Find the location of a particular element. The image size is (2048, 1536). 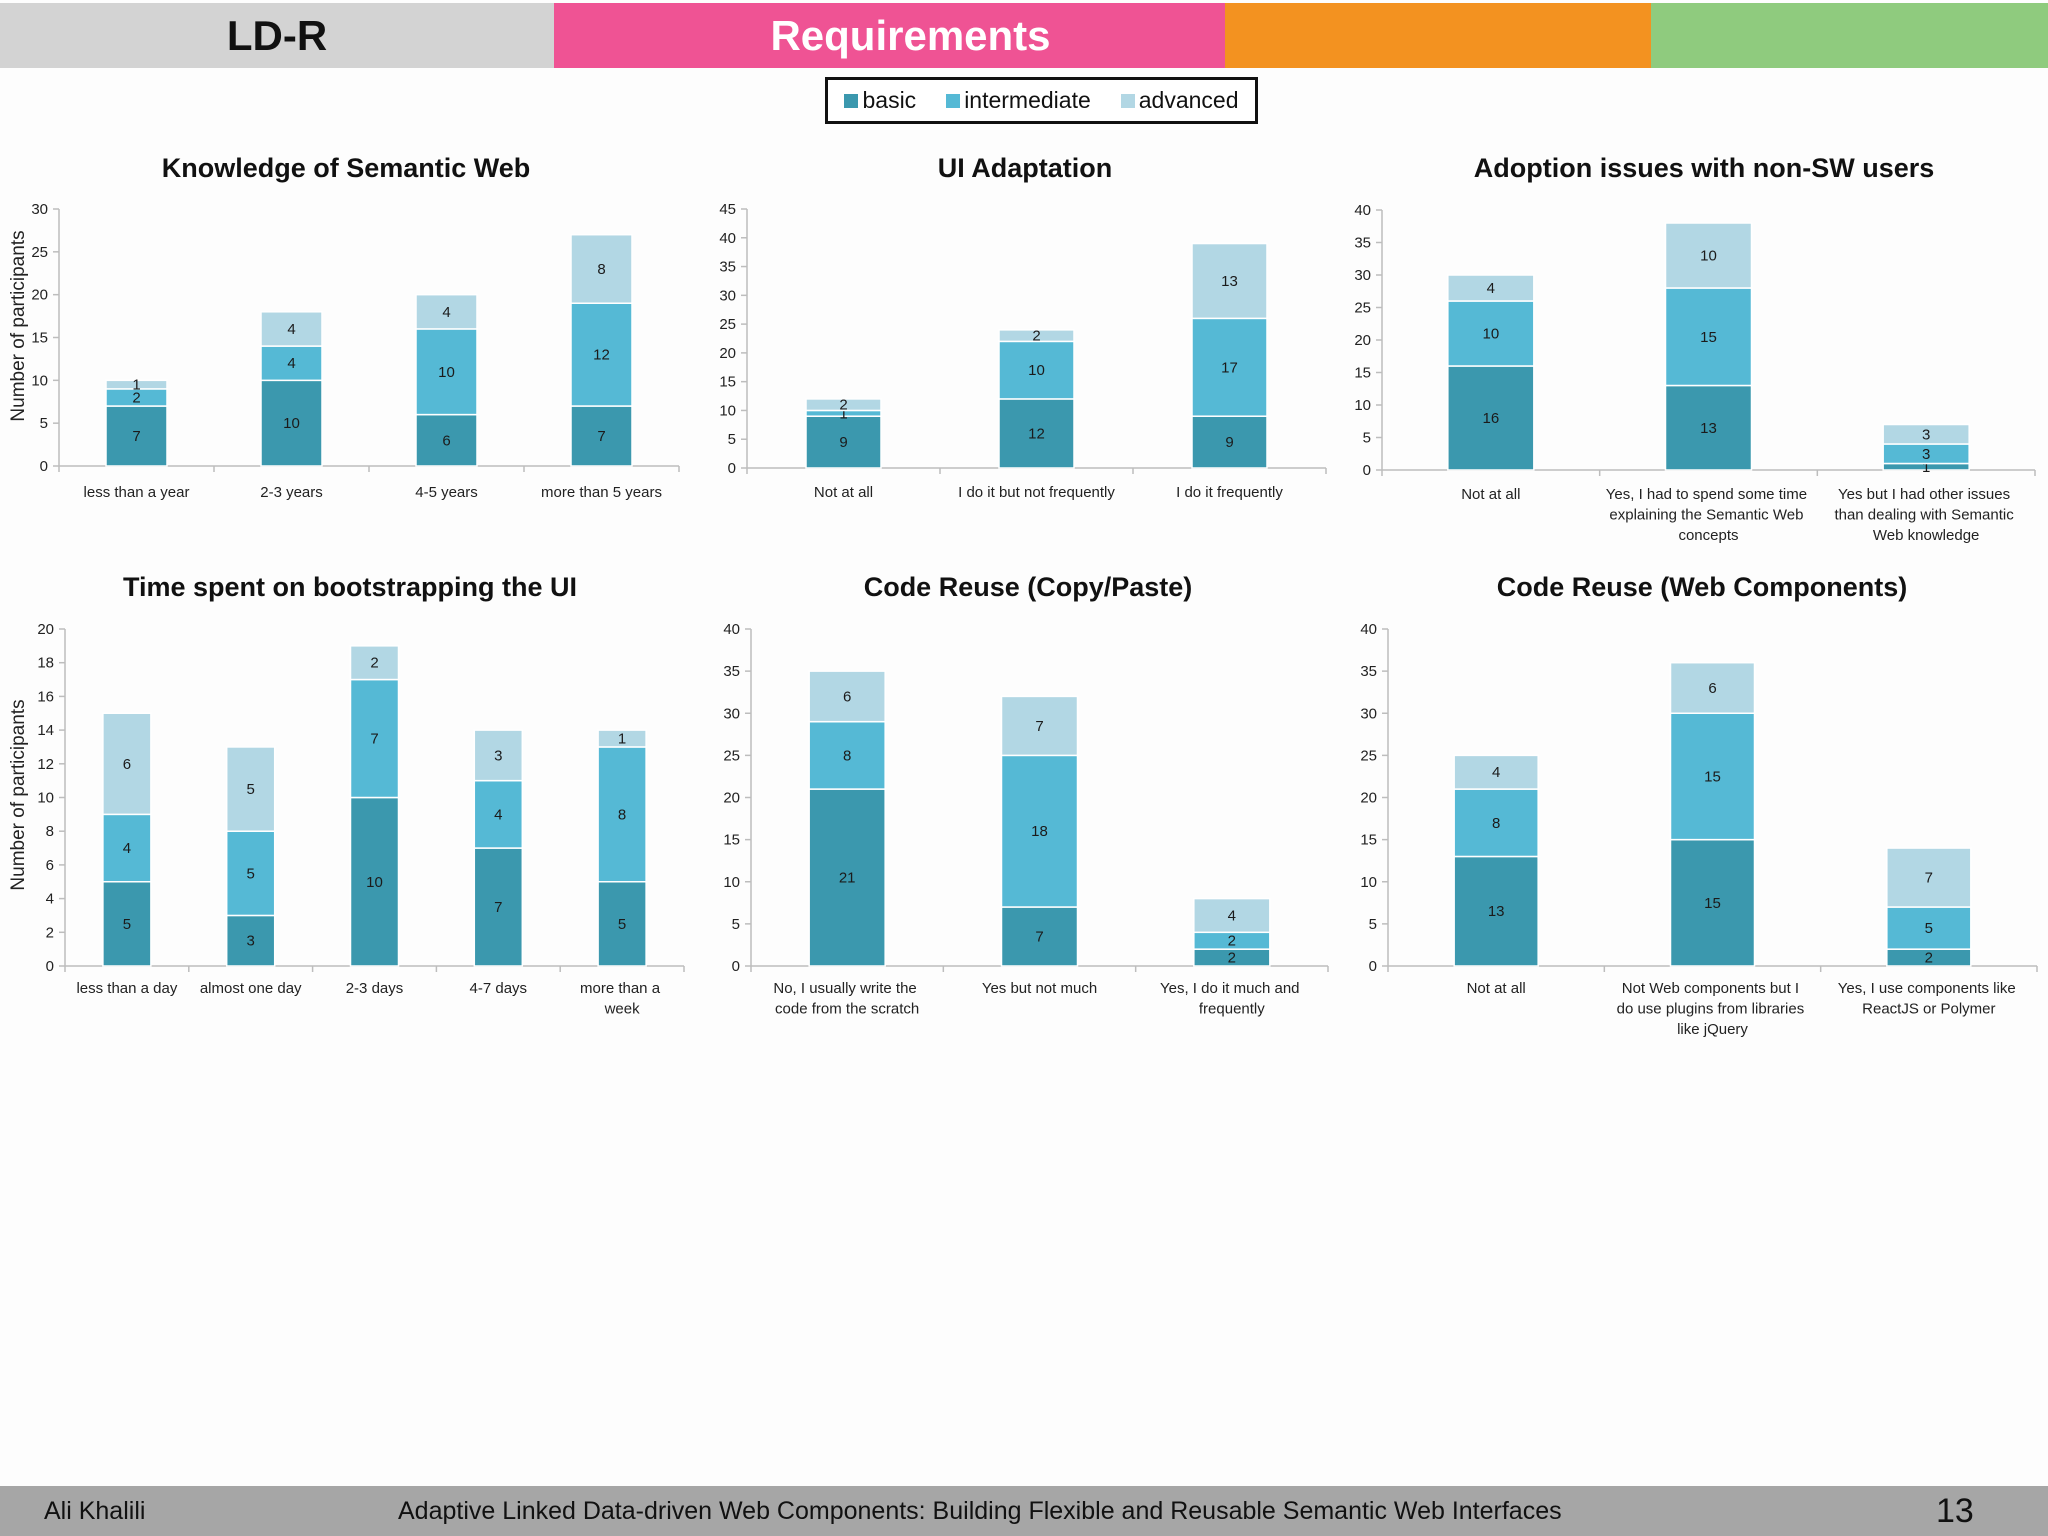

legend-swatch-basic is located at coordinates (851, 100).